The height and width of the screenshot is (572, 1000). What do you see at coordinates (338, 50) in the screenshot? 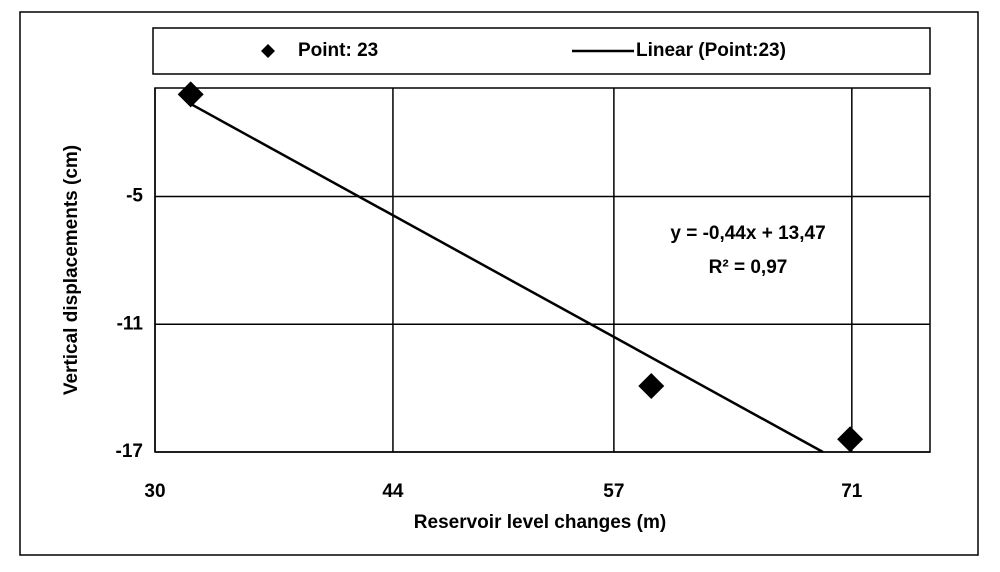
I see `legend-label: Point: 23` at bounding box center [338, 50].